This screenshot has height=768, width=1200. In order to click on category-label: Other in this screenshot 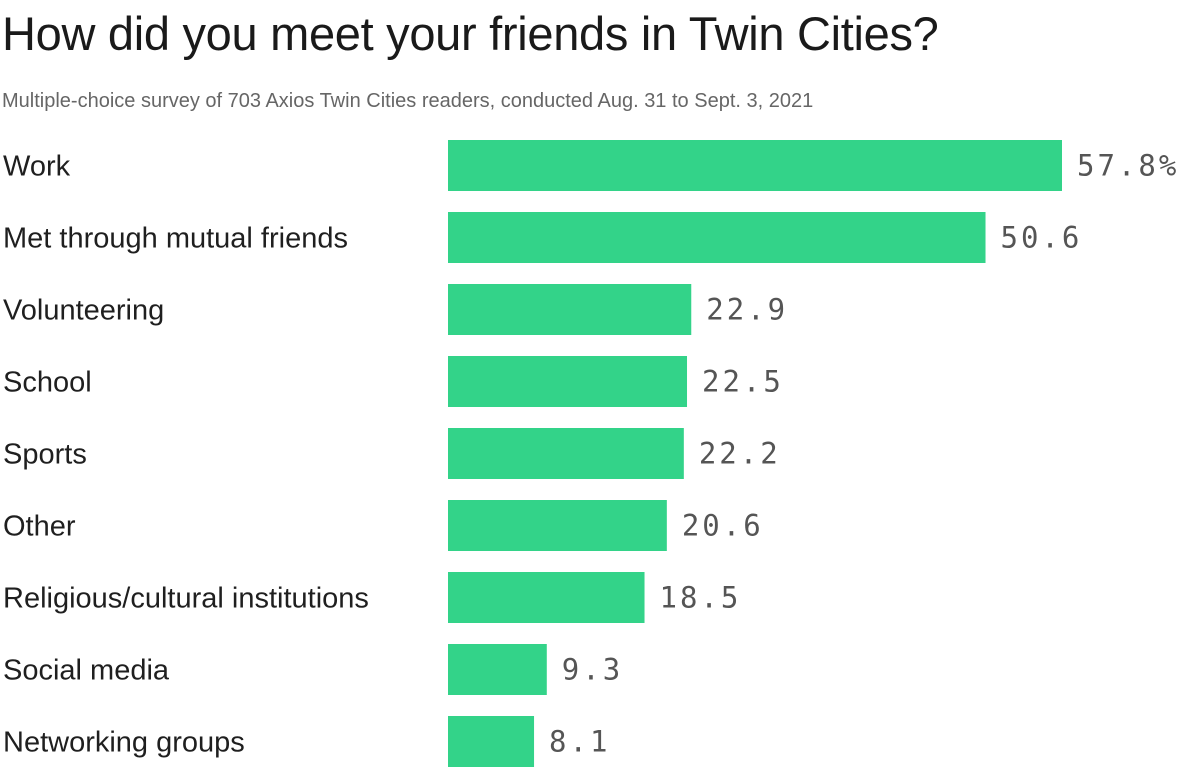, I will do `click(39, 527)`.